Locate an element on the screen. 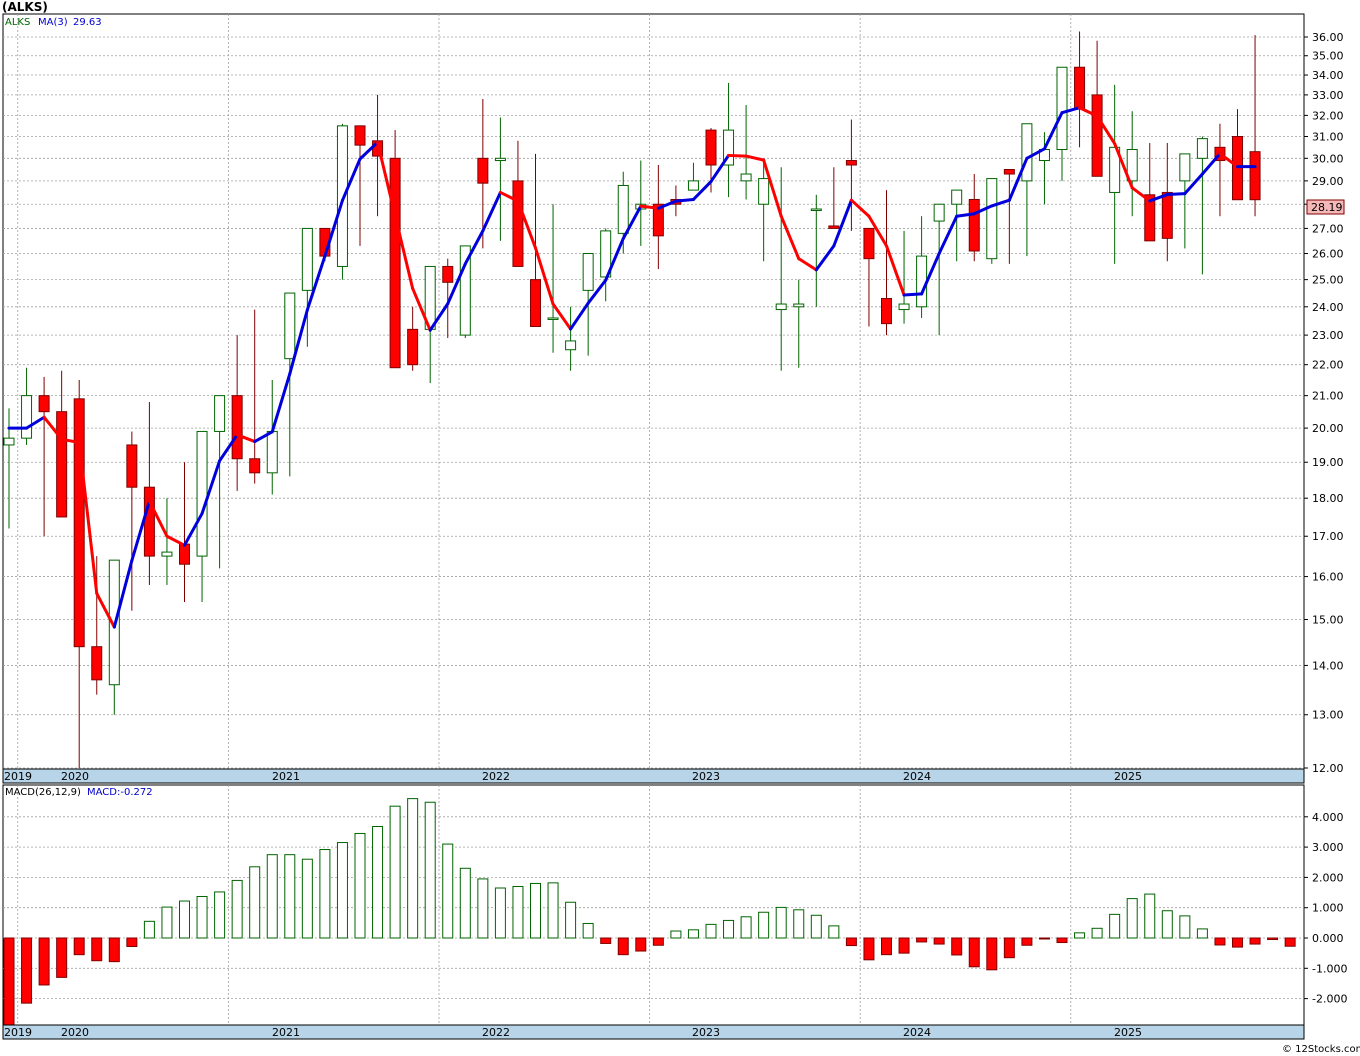 The image size is (1360, 1056). legend-symbol: ALKS is located at coordinates (17, 22).